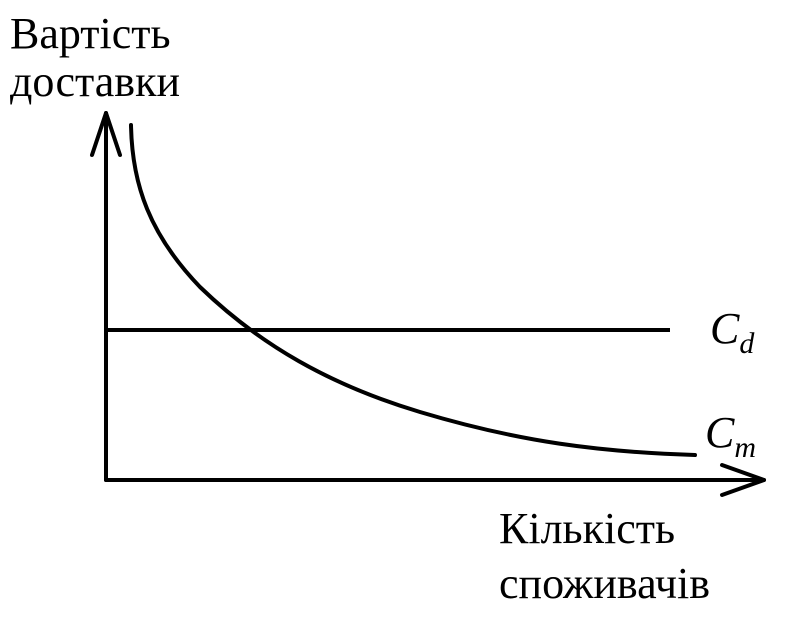 This screenshot has width=797, height=627. I want to click on x-axis-label-line: Кількість, so click(587, 528).